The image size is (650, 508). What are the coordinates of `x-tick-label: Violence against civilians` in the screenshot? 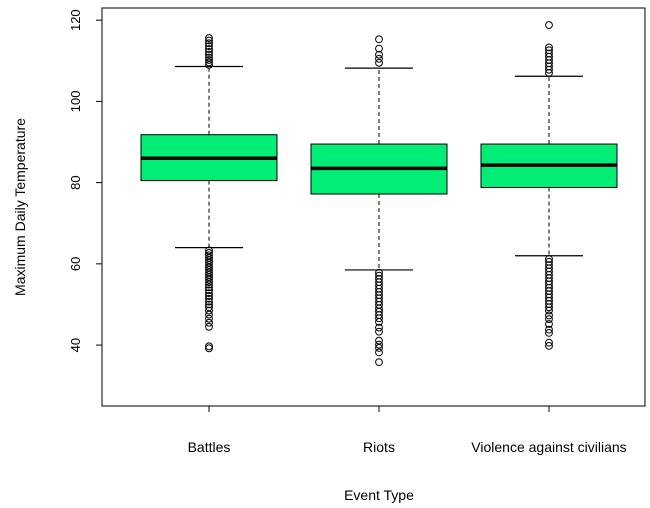 It's located at (548, 447).